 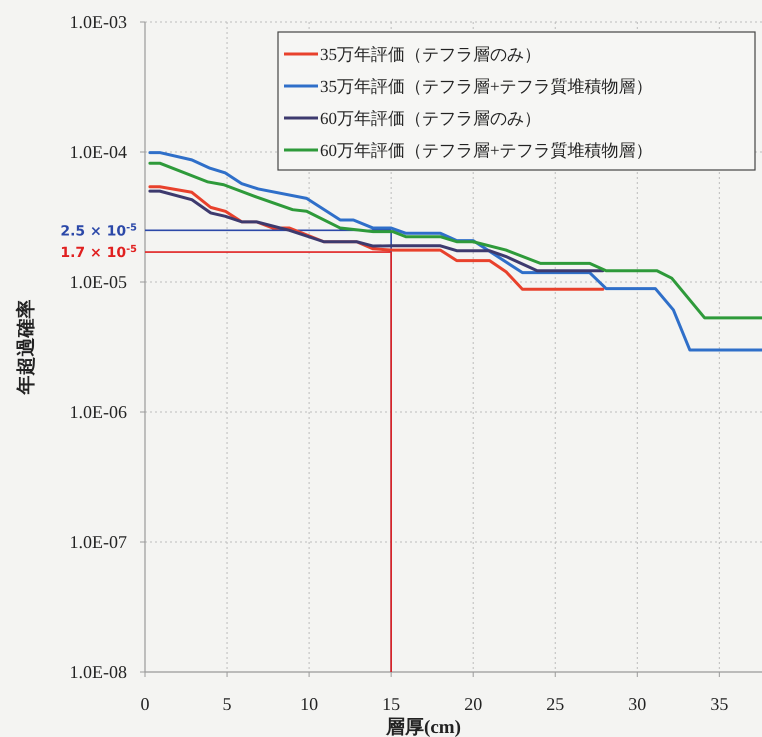 What do you see at coordinates (486, 150) in the screenshot?
I see `legend-label: 60万年評価（テフラ層+テフラ質堆積物層）` at bounding box center [486, 150].